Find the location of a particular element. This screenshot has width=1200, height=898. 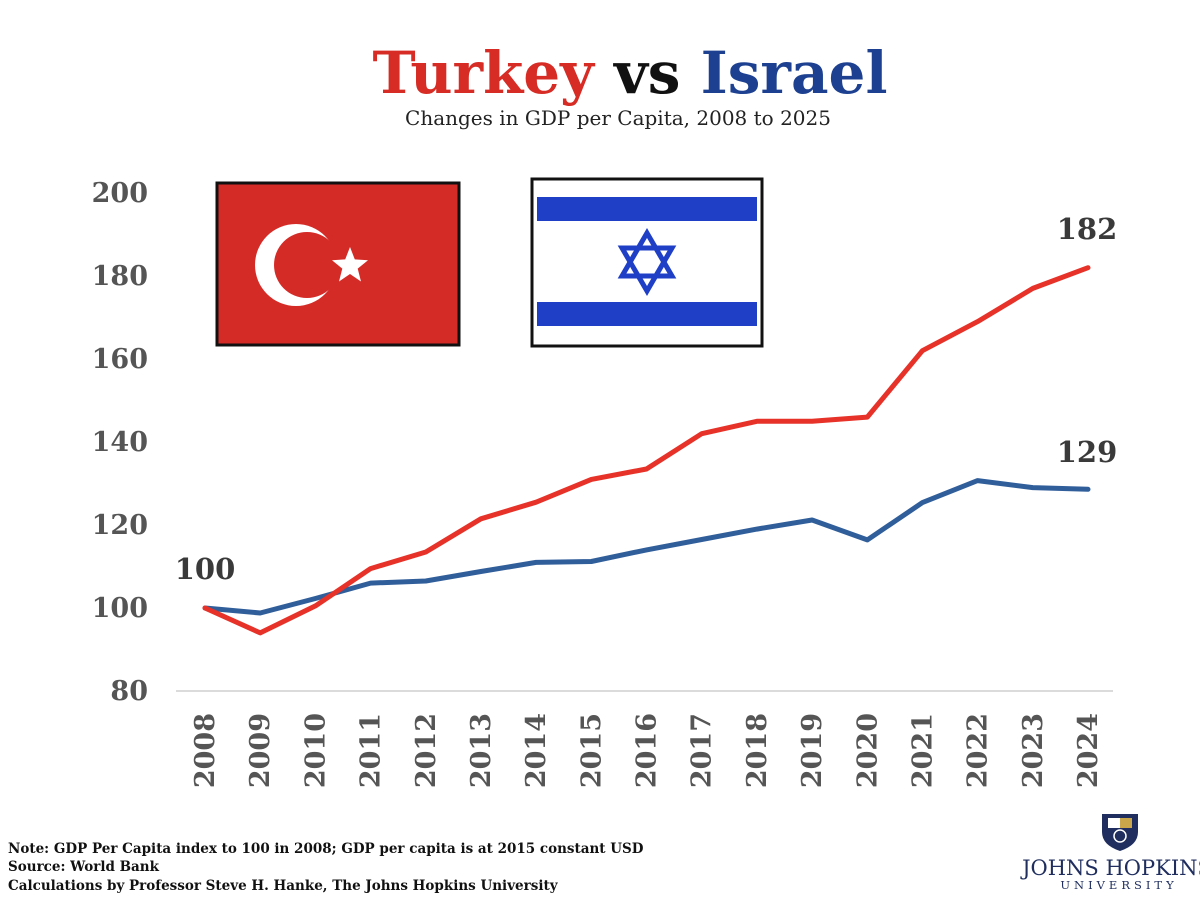

chart-subtitle: Changes in GDP per Capita, 2008 to 2025 is located at coordinates (618, 118).